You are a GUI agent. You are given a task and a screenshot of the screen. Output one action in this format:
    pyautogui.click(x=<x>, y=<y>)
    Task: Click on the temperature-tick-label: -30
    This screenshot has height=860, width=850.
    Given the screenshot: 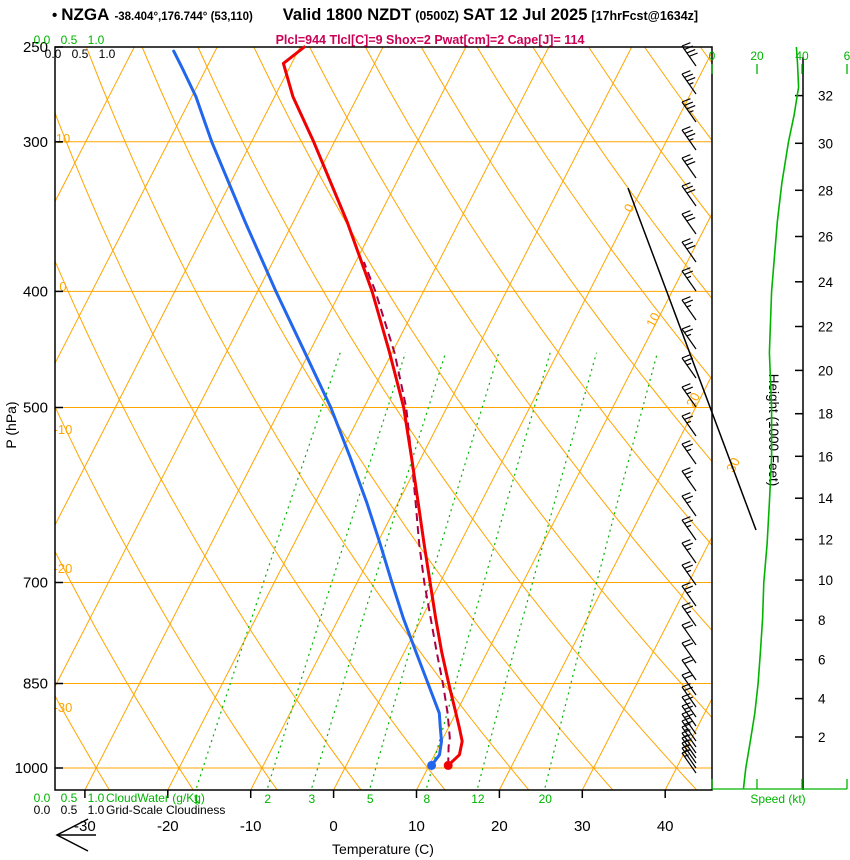 What is the action you would take?
    pyautogui.click(x=85, y=826)
    